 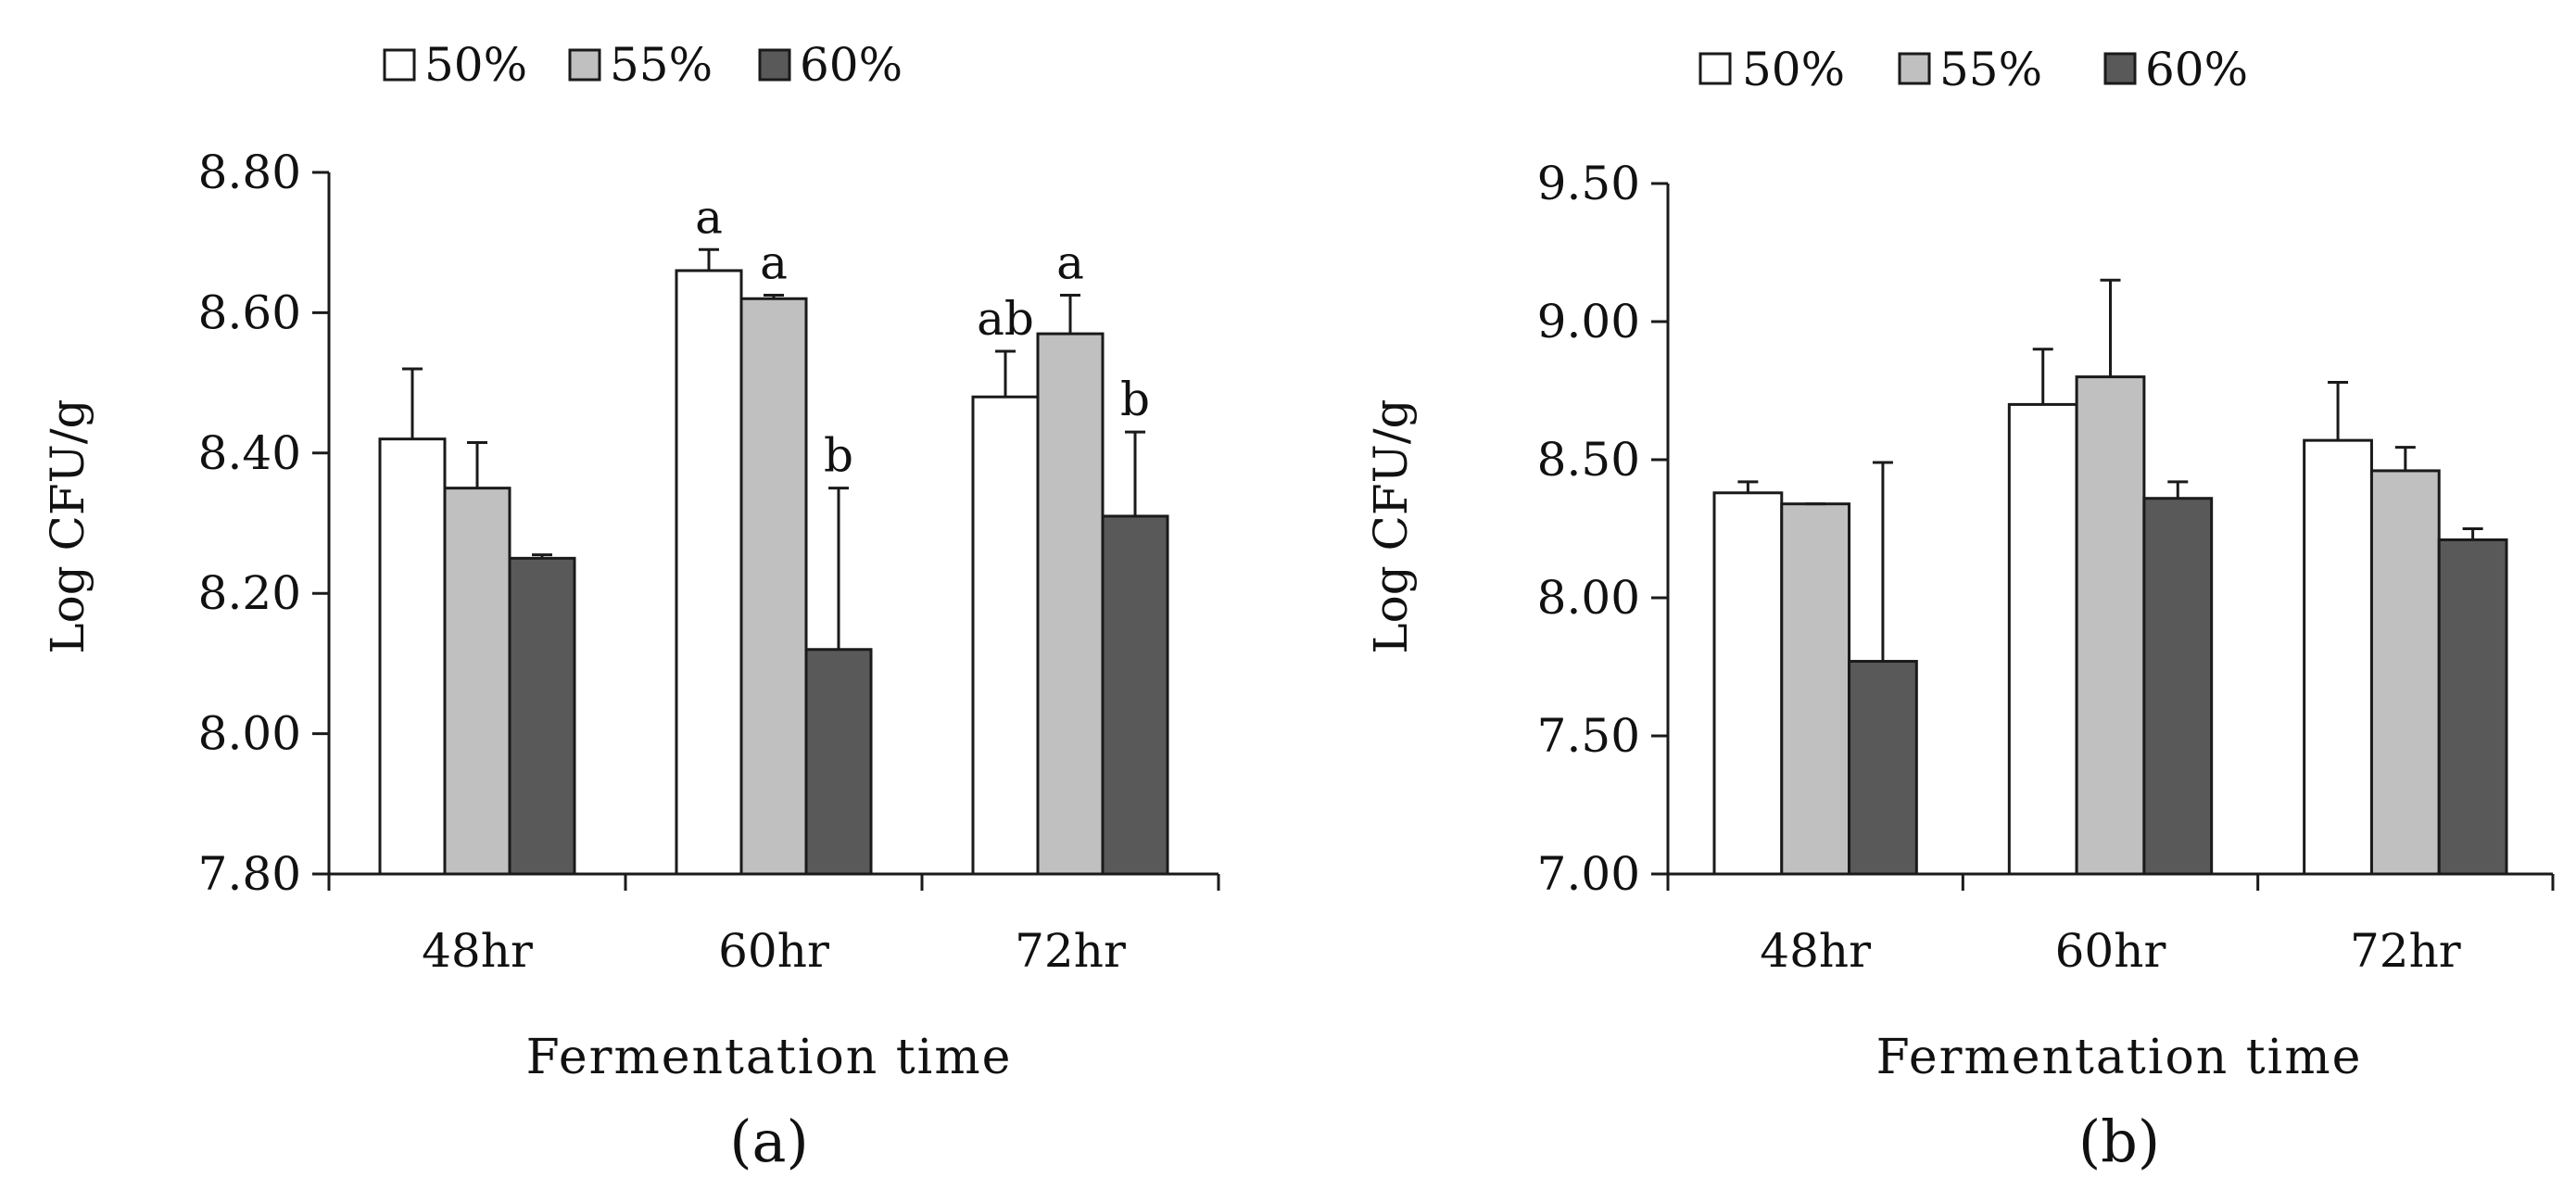 I want to click on significance-label: ab, so click(x=1006, y=319).